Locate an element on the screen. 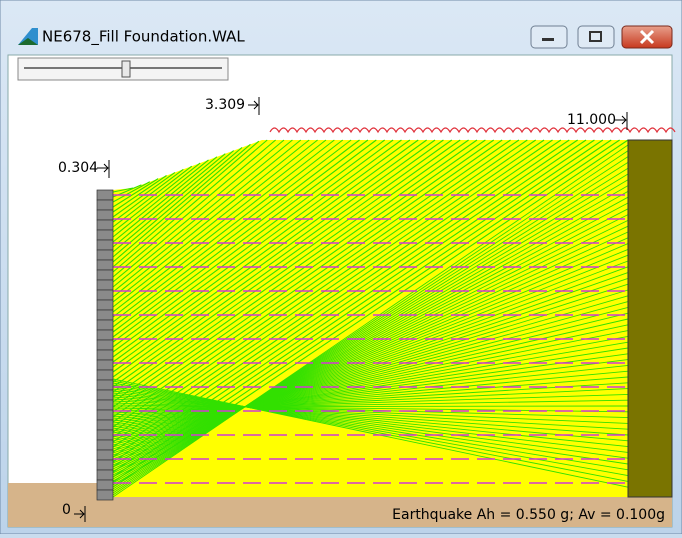 This screenshot has width=682, height=538. dimension-wall-top: 0.304 is located at coordinates (84, 169).